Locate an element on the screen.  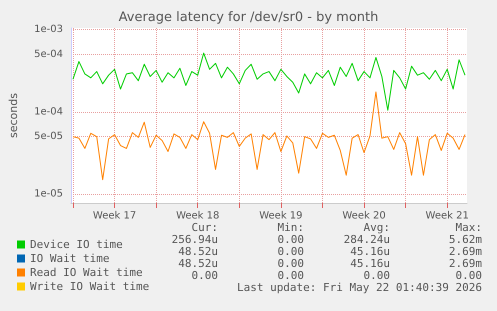
y-tick-label: 5e-04 is located at coordinates (48, 54).